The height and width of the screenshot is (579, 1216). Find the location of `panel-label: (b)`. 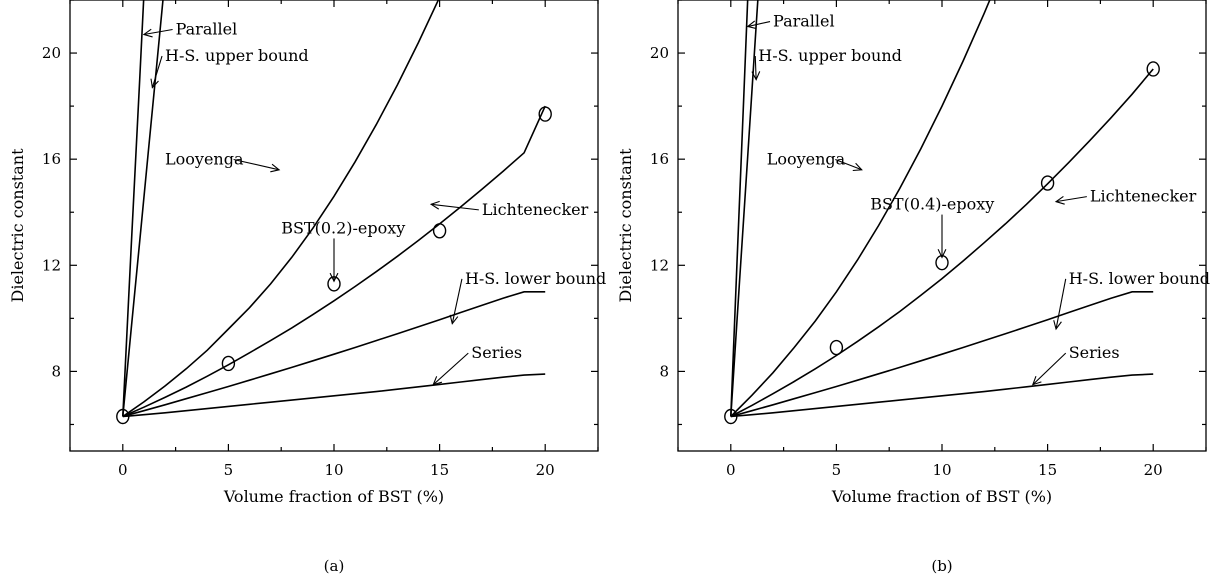

panel-label: (b) is located at coordinates (941, 566).